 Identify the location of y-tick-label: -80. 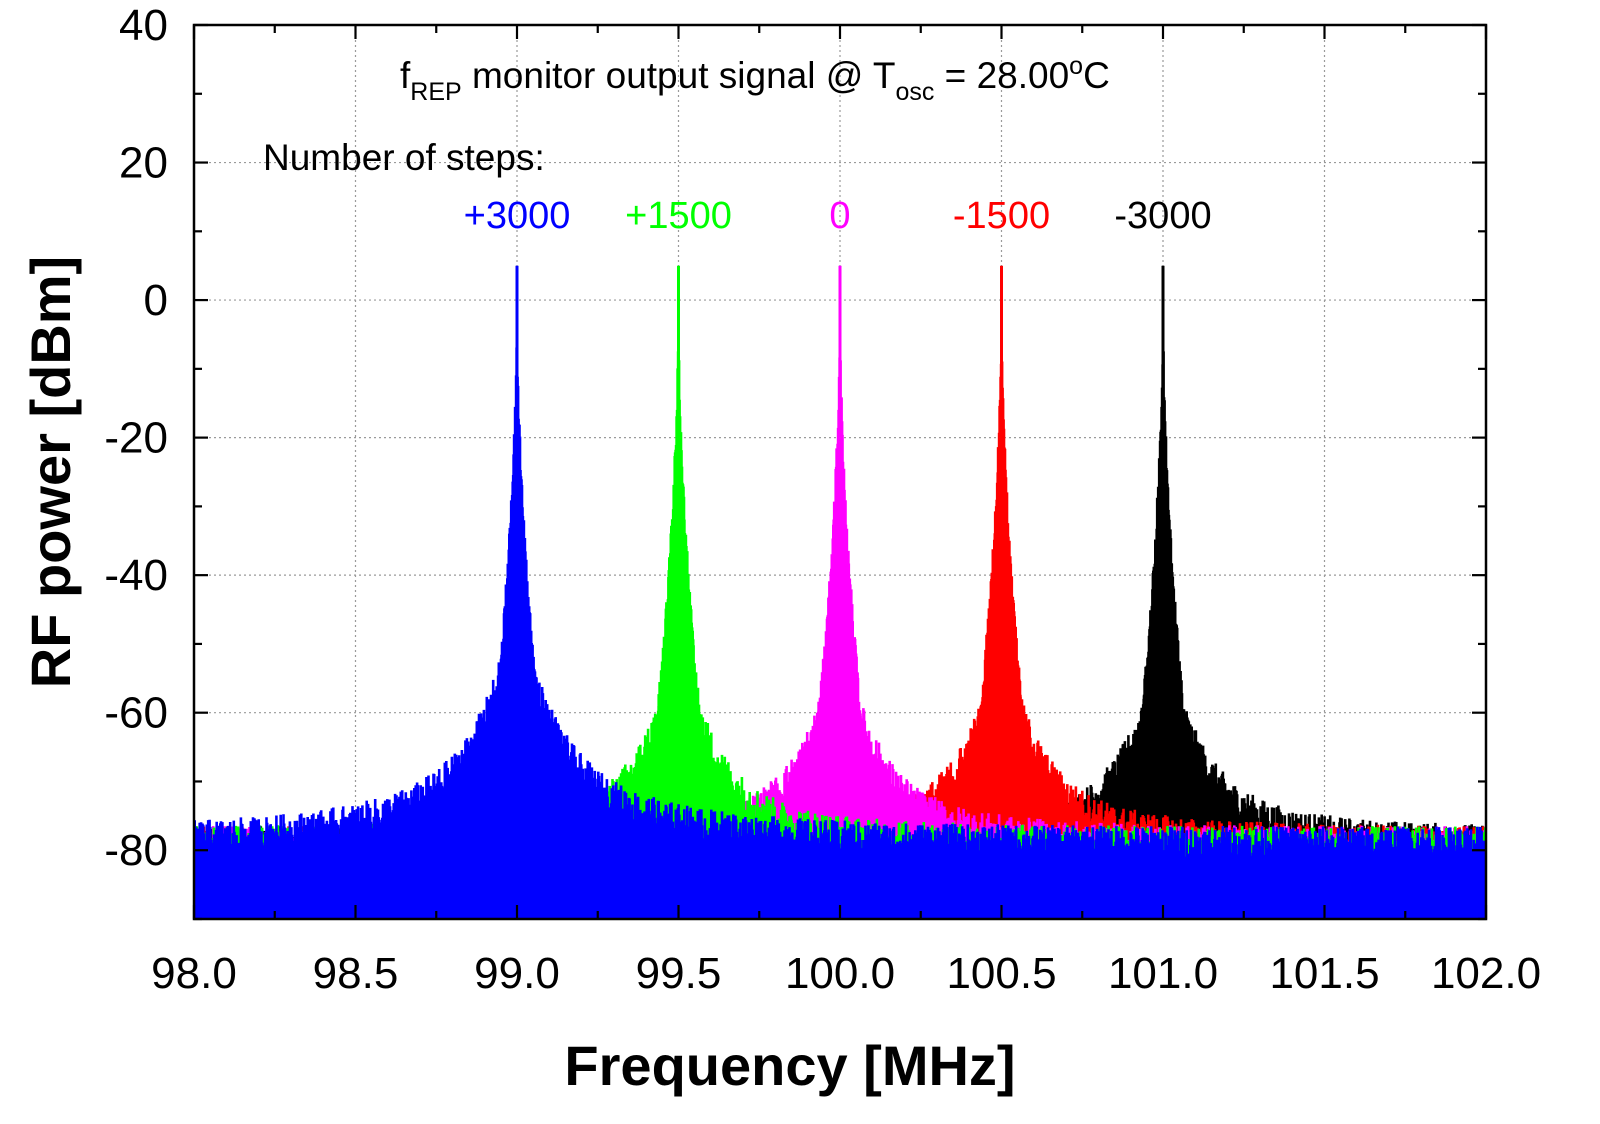
(136, 850).